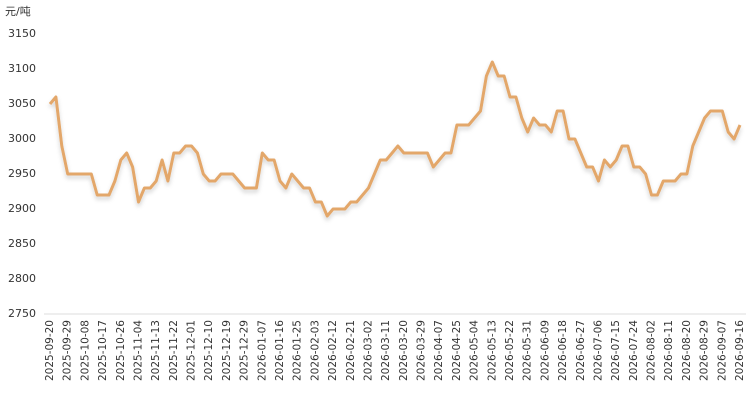  What do you see at coordinates (545, 350) in the screenshot?
I see `x-tick-label: 2026-06-09` at bounding box center [545, 350].